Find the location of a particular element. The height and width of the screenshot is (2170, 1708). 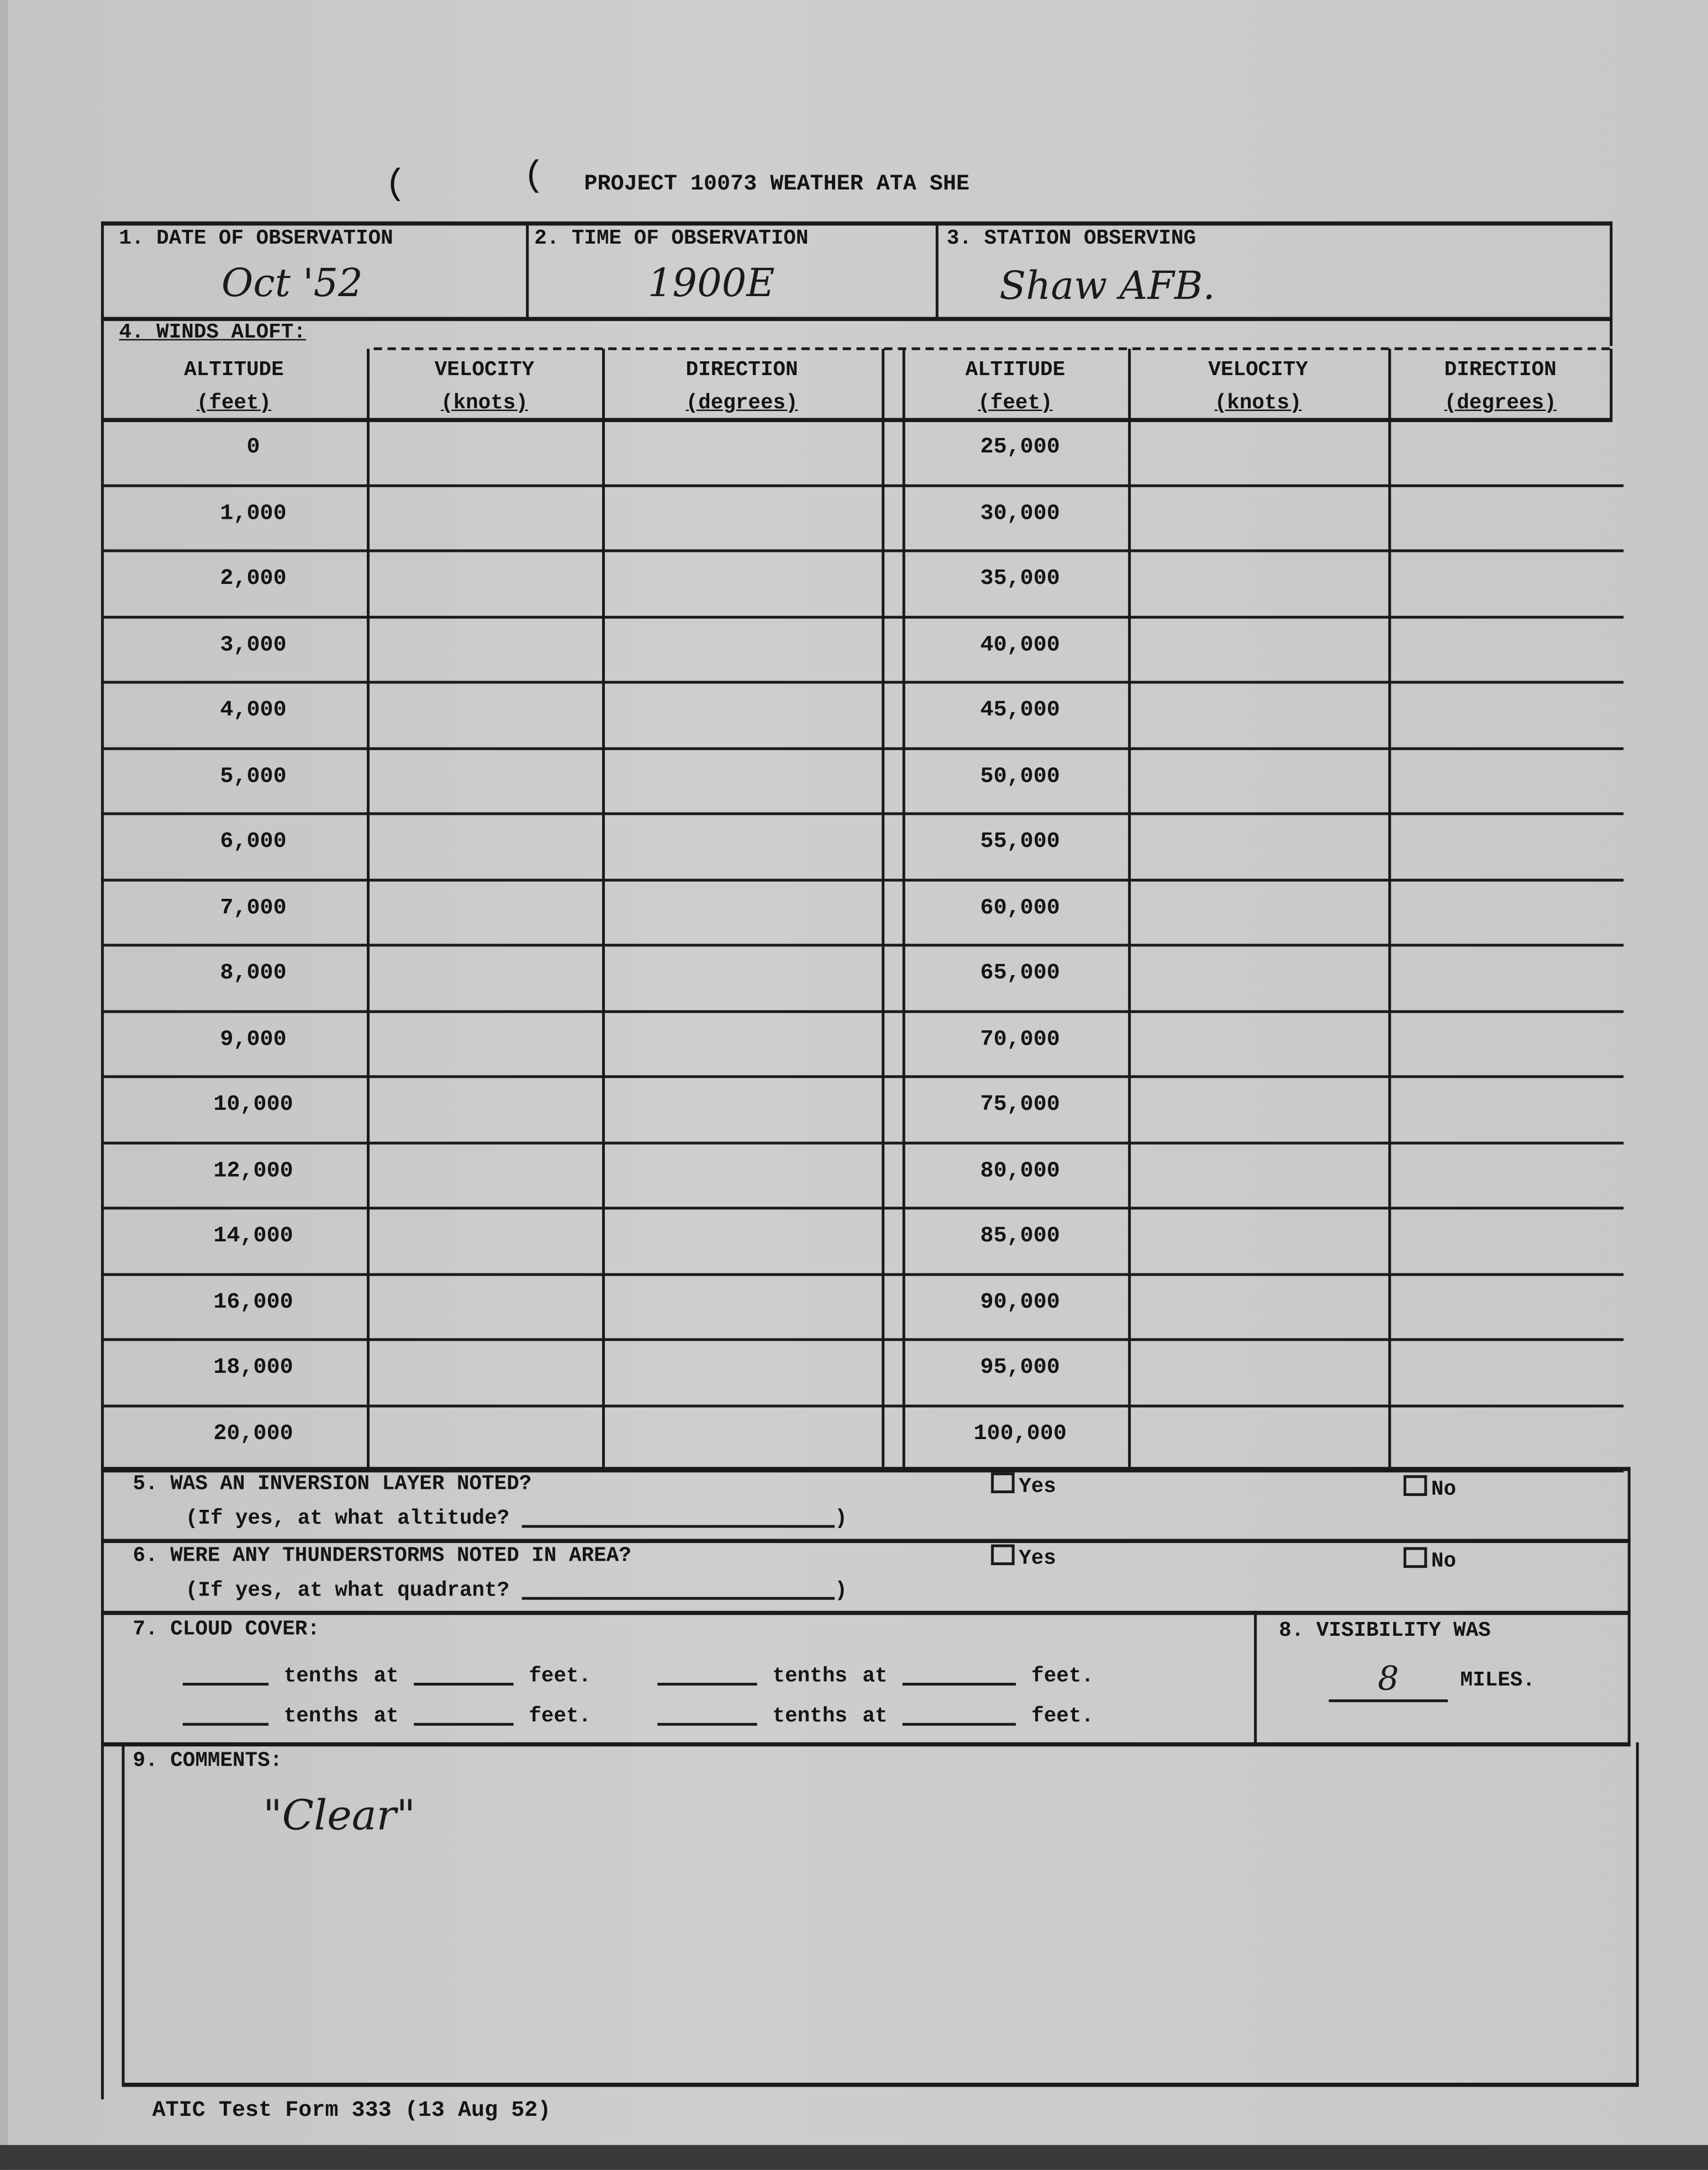

altitude-cell: 18,000 is located at coordinates (253, 1367).